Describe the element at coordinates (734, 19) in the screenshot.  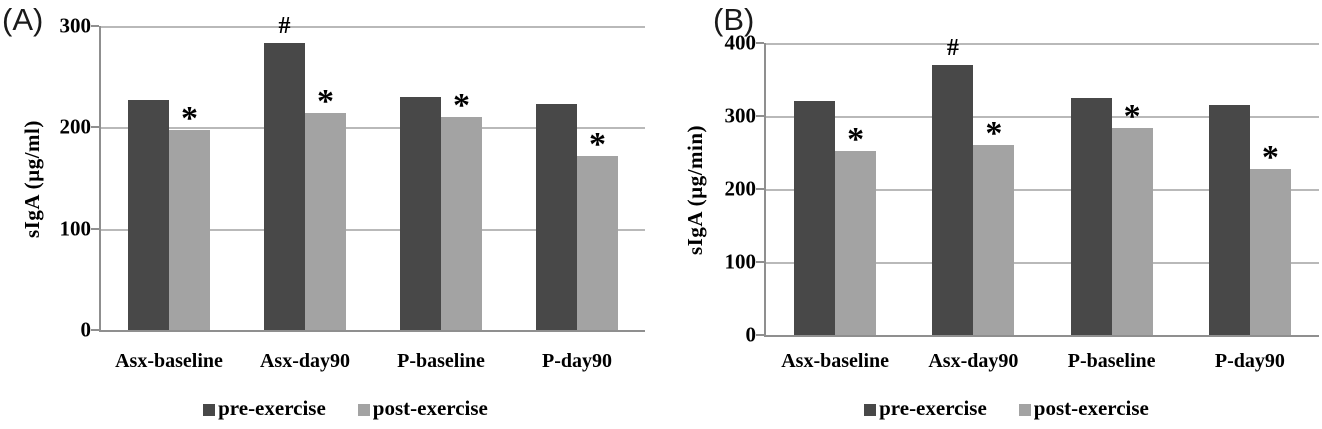
I see `panel-label-b: (B)` at that location.